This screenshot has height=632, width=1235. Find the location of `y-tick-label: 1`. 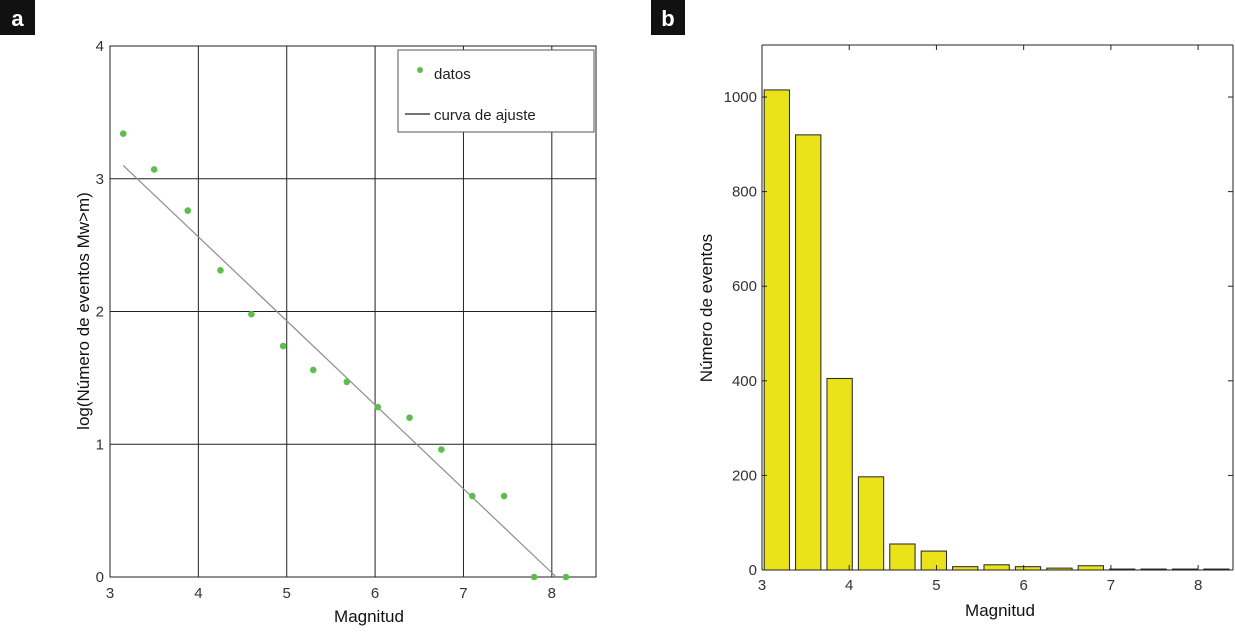

y-tick-label: 1 is located at coordinates (100, 444).